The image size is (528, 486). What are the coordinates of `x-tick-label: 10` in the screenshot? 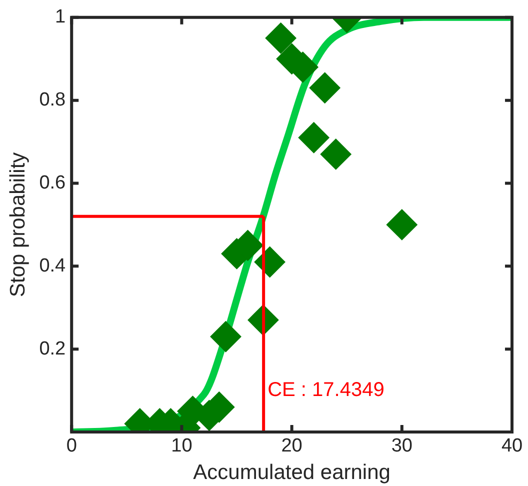 It's located at (181, 446).